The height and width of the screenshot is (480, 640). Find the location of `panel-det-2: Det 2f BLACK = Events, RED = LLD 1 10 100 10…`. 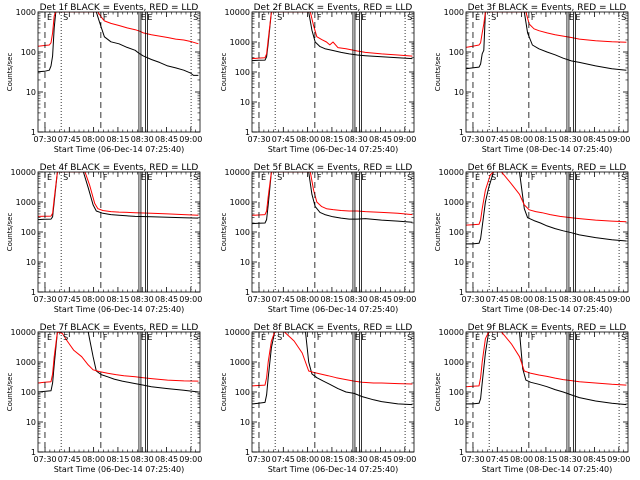

panel-det-2: Det 2f BLACK = Events, RED = LLD 1 10 100 10… is located at coordinates (318, 78).